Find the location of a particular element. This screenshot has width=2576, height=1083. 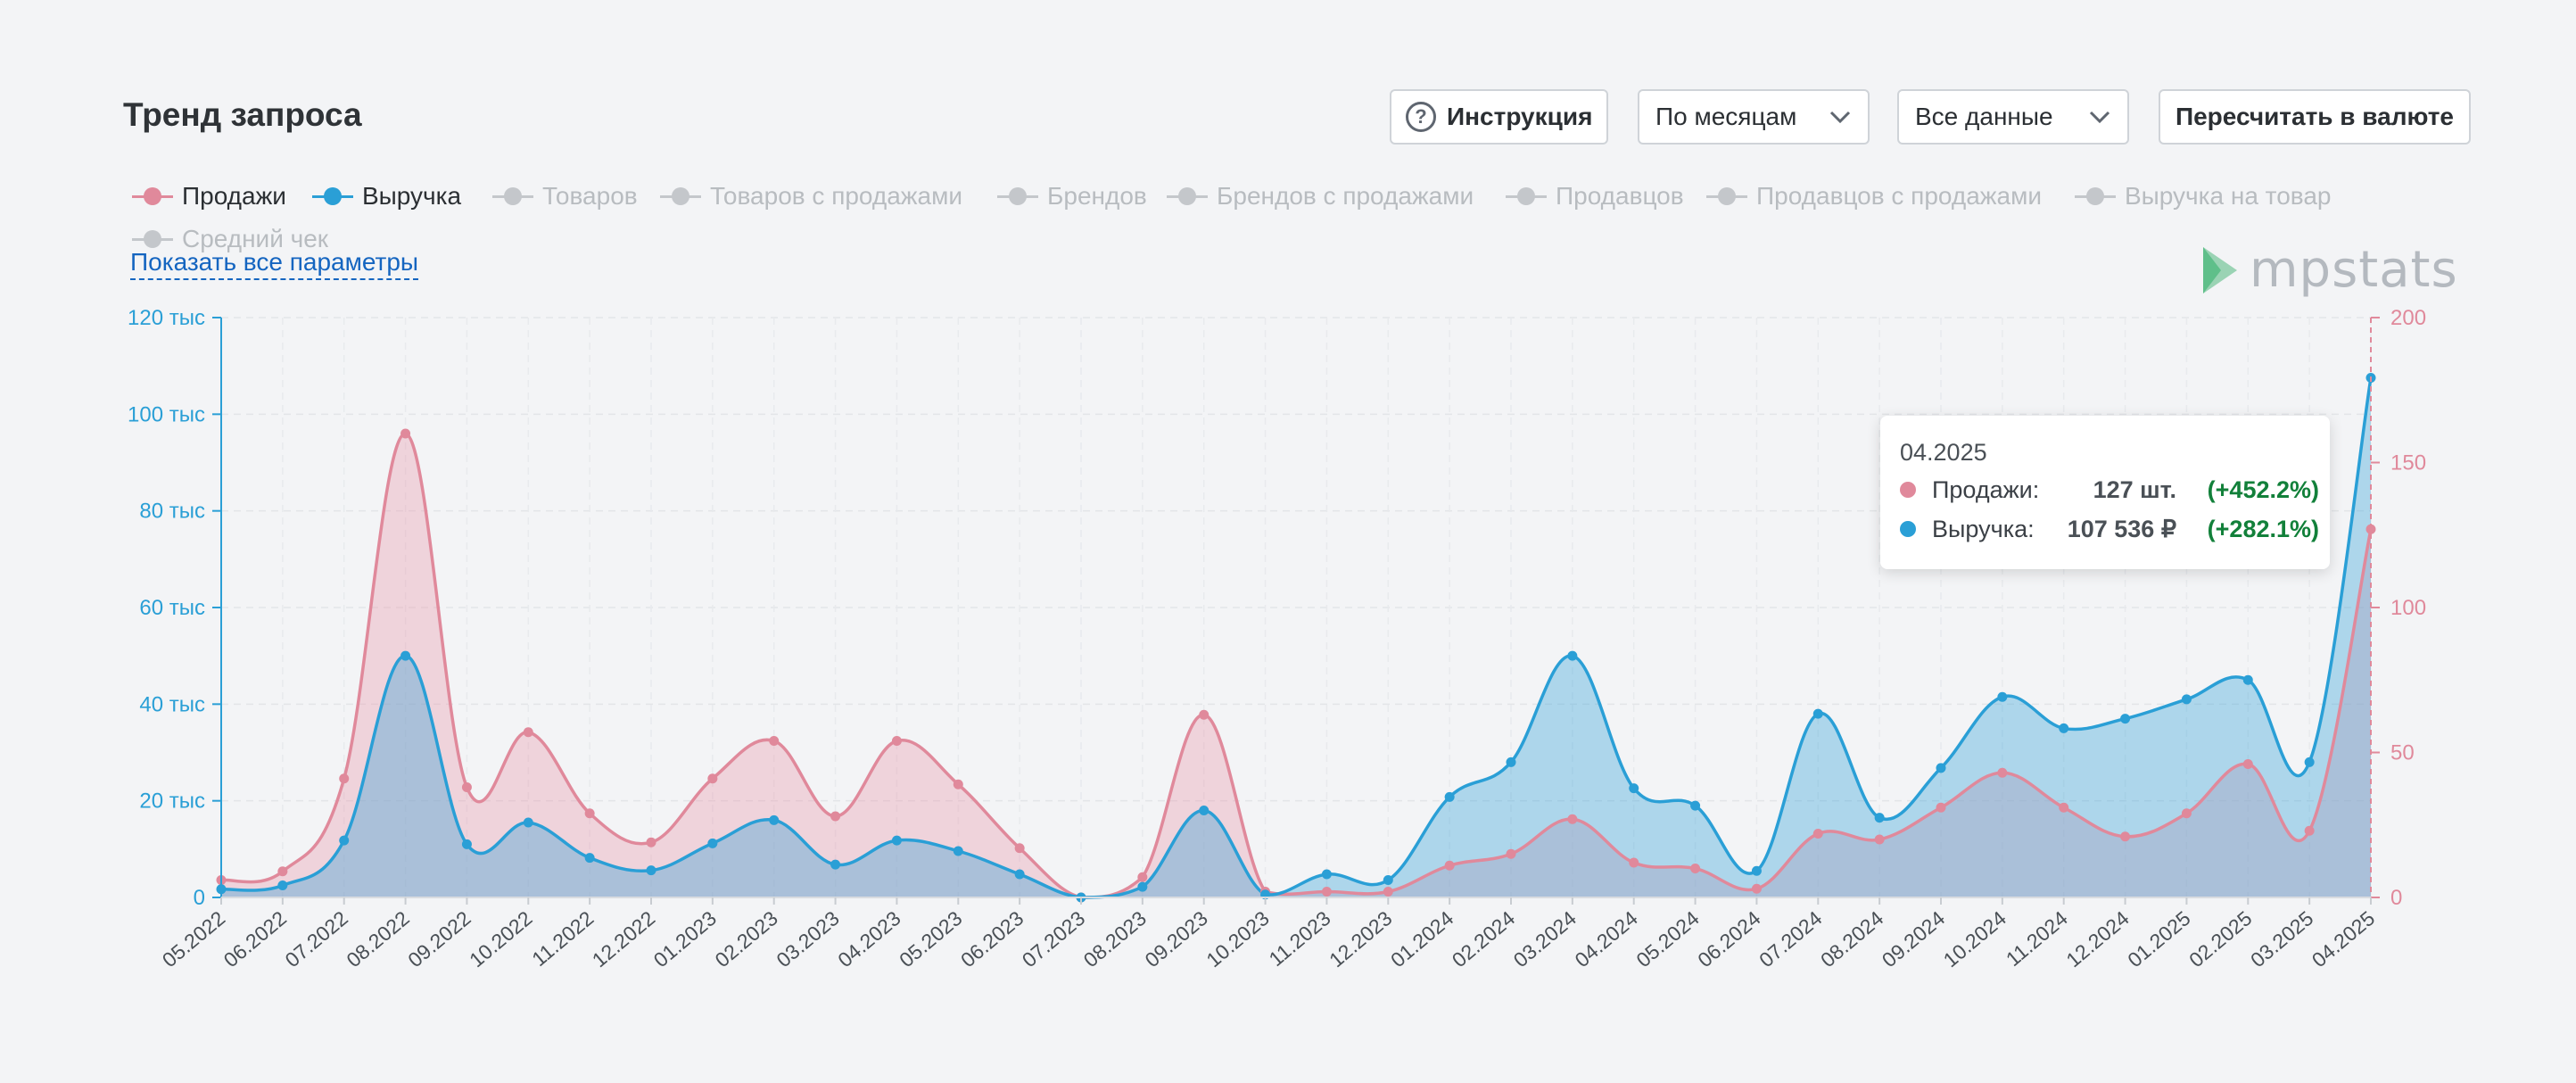

legend-item-sales: Продажи is located at coordinates (209, 196).